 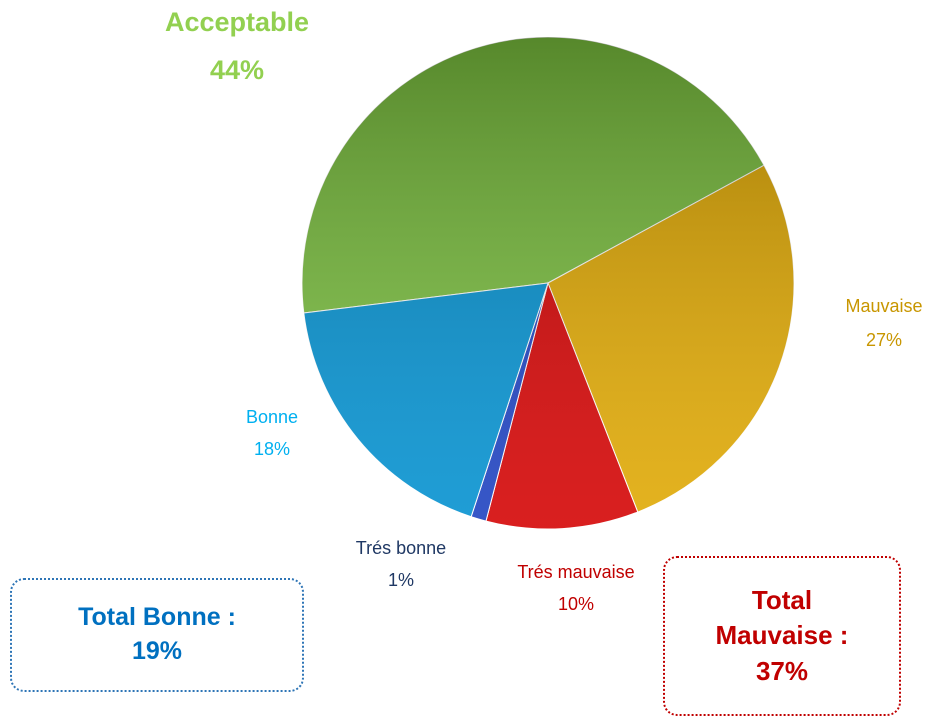 I want to click on annotation-text: Total Bonne :, so click(x=157, y=617).